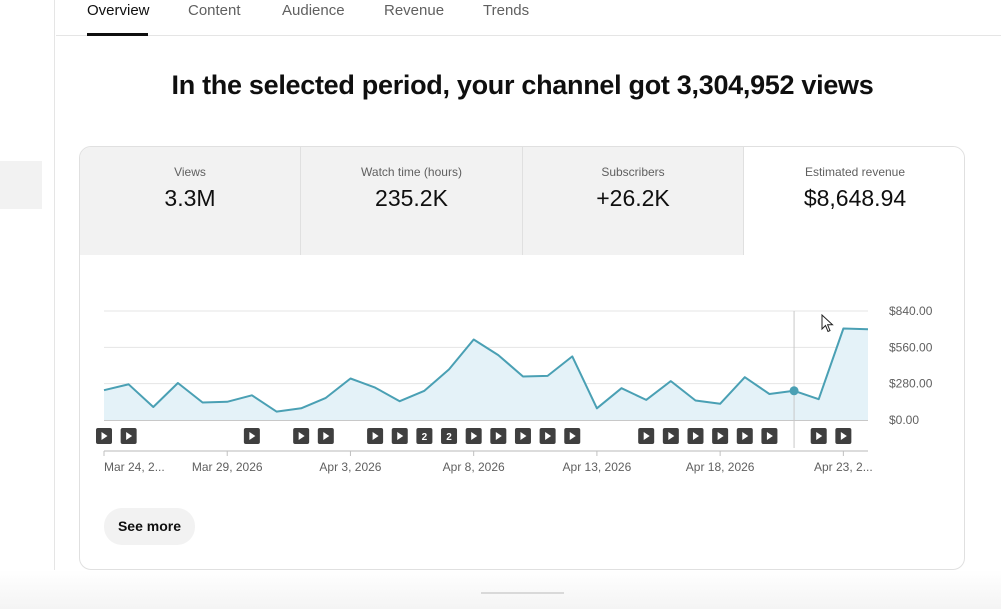  Describe the element at coordinates (190, 172) in the screenshot. I see `metric-label: Views` at that location.